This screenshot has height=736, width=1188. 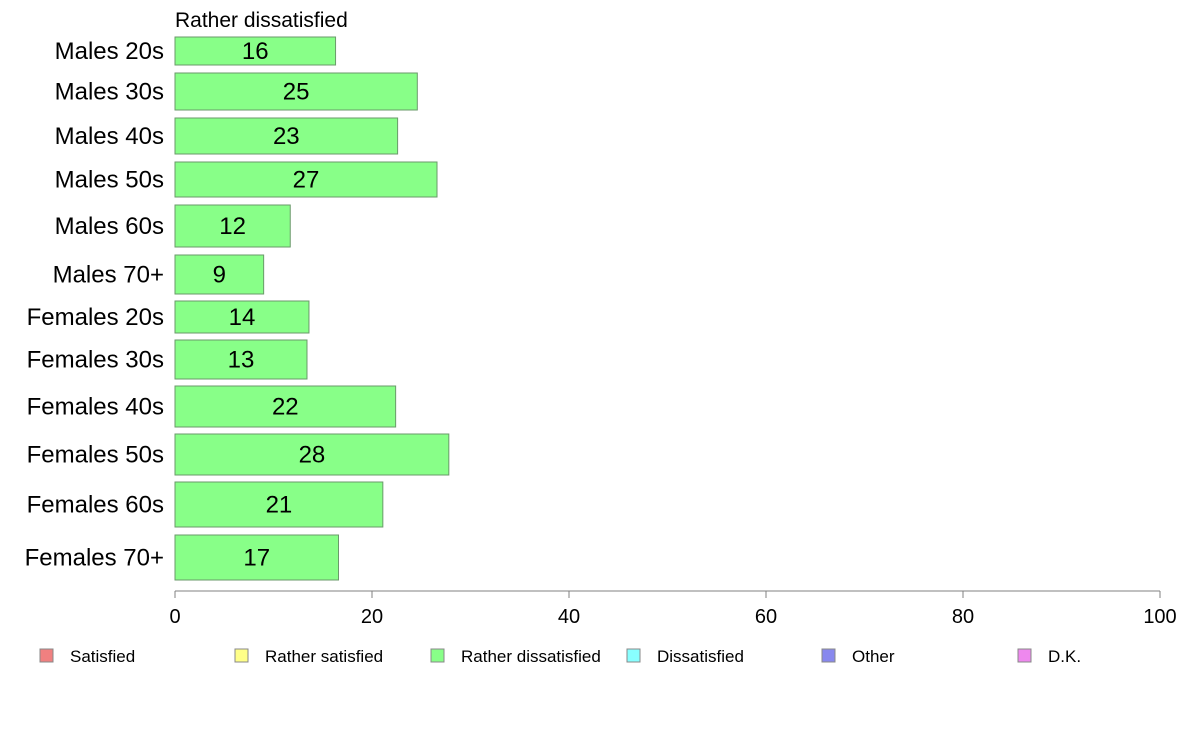 I want to click on legend-label: Other, so click(x=873, y=656).